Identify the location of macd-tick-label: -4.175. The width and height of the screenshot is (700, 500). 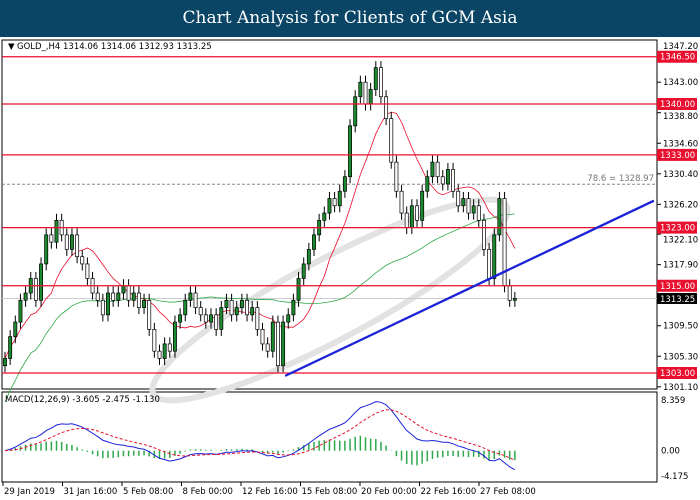
(674, 477).